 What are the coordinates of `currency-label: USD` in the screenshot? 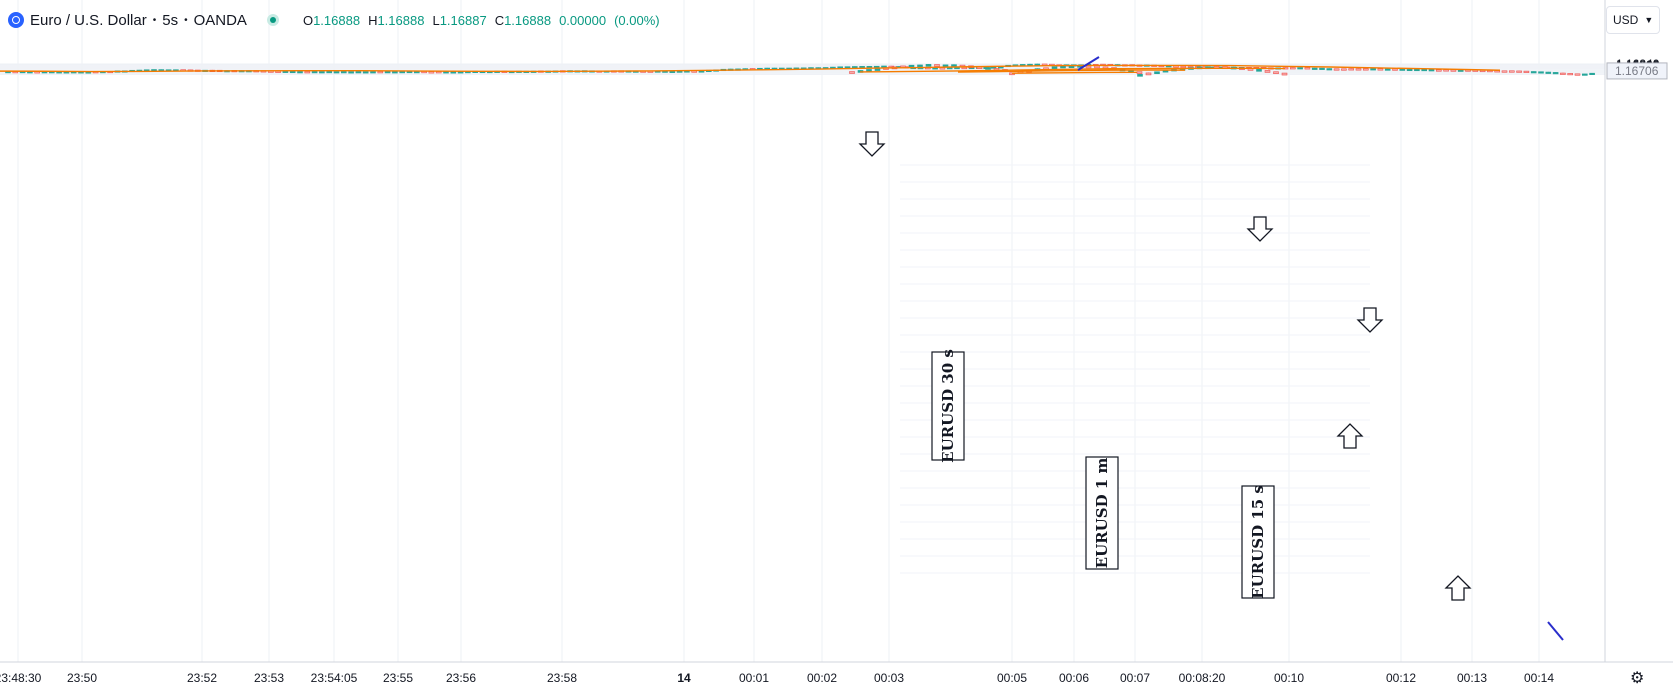 It's located at (1626, 20).